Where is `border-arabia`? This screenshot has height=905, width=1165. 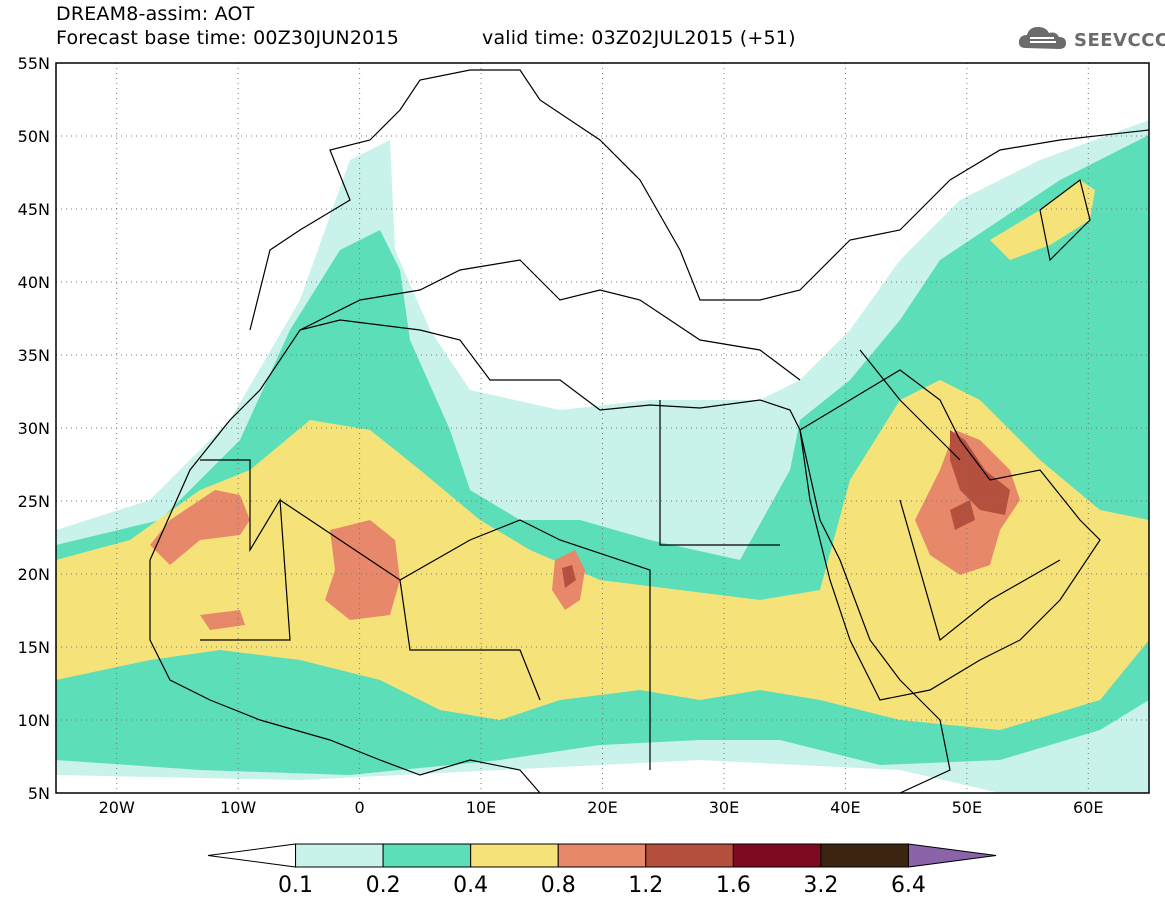
border-arabia is located at coordinates (960, 495).